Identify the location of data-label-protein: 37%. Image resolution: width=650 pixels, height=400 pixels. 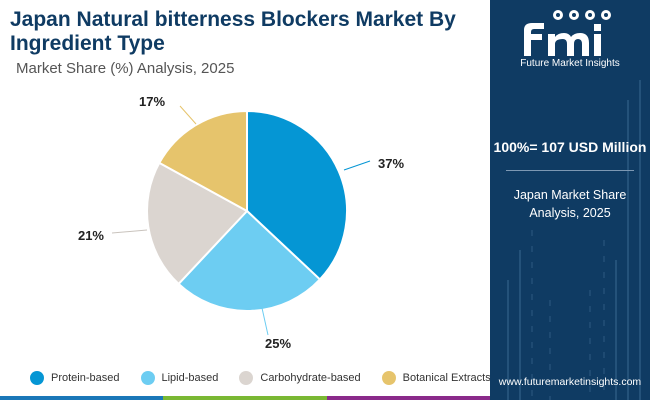
(391, 163).